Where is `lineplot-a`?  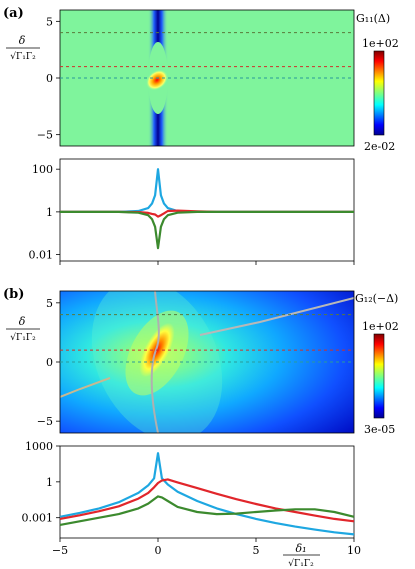
lineplot-a is located at coordinates (207, 209).